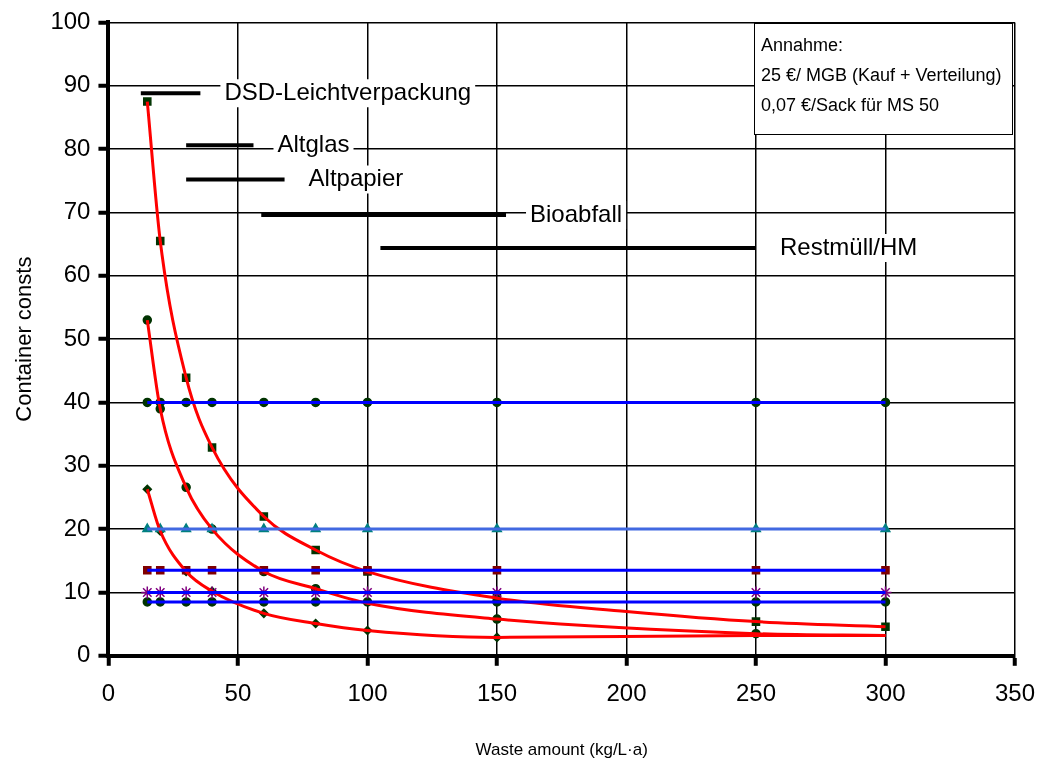 The height and width of the screenshot is (773, 1049). What do you see at coordinates (77, 401) in the screenshot?
I see `y-tick-label: 40` at bounding box center [77, 401].